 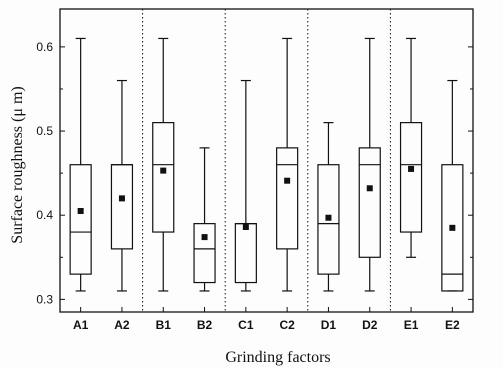 What do you see at coordinates (163, 177) in the screenshot?
I see `box-B1` at bounding box center [163, 177].